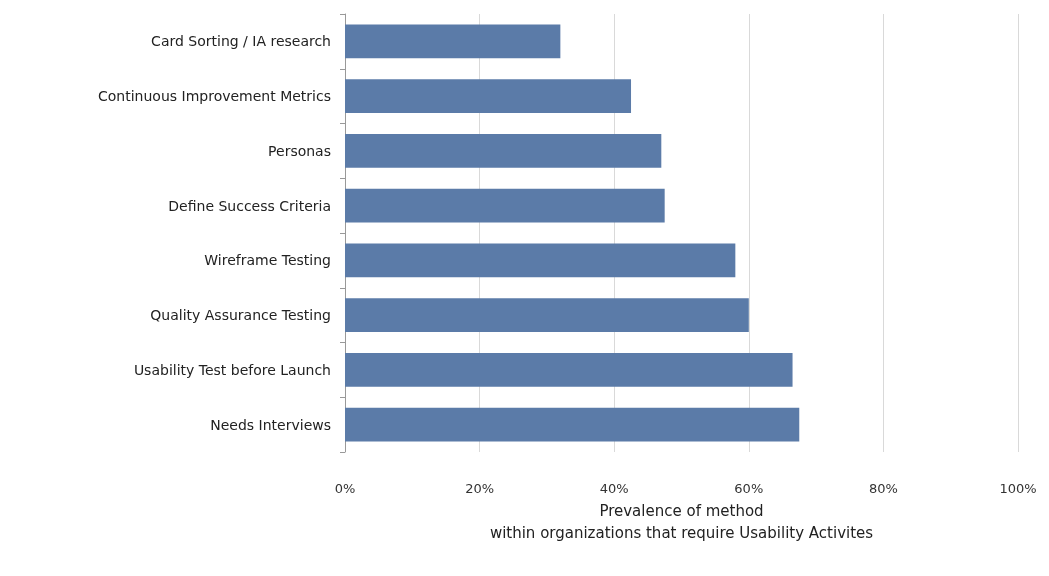 The height and width of the screenshot is (576, 1049). I want to click on x-tick-label: 20%, so click(480, 488).